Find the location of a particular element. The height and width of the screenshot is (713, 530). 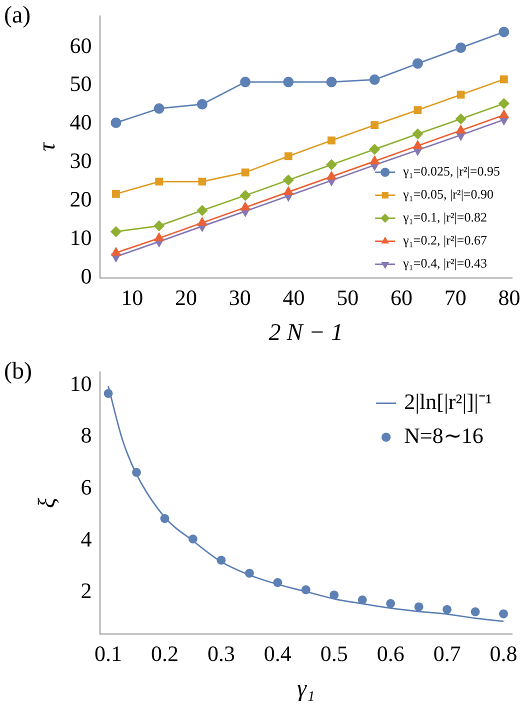

y-tick-label: 8 is located at coordinates (86, 435).